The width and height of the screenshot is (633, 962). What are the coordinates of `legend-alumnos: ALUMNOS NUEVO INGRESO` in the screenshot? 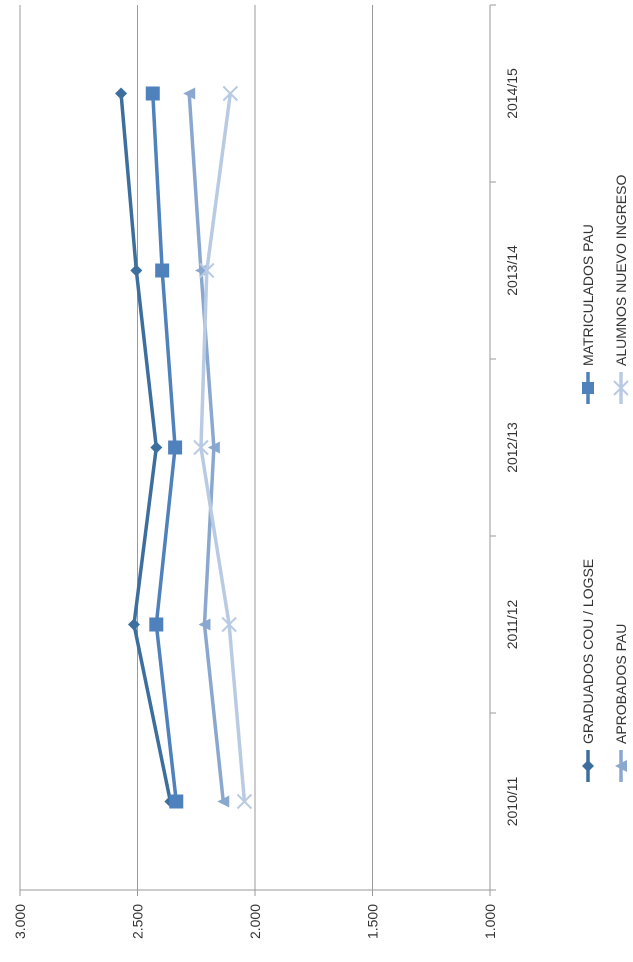 It's located at (621, 289).